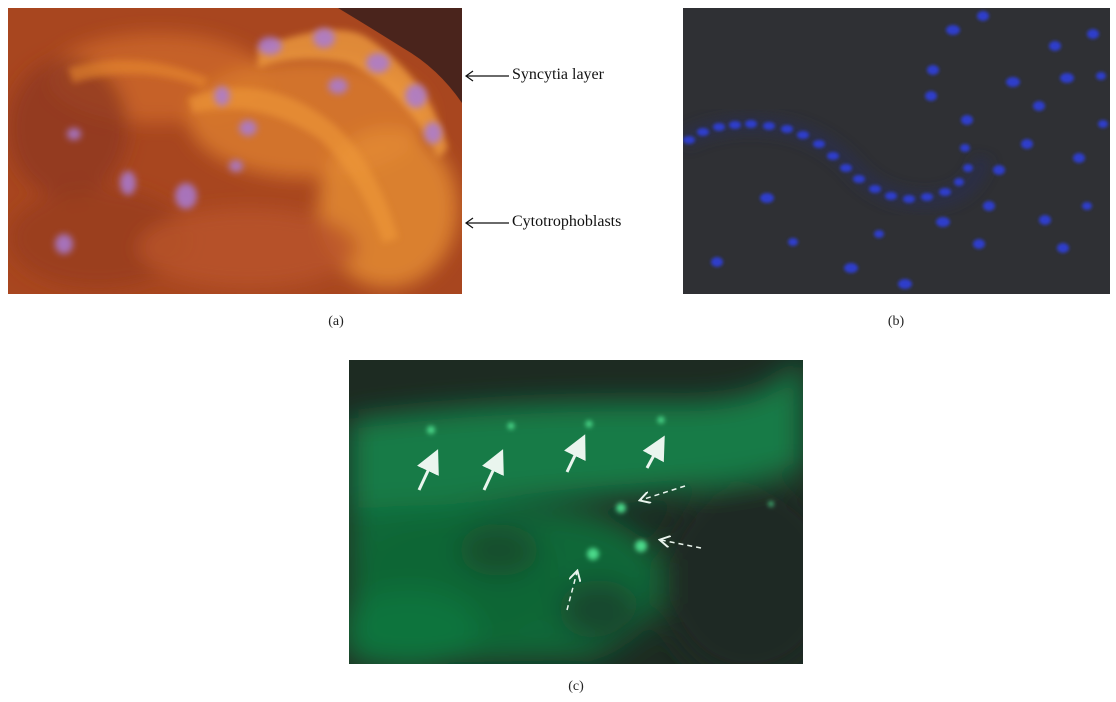  What do you see at coordinates (576, 686) in the screenshot?
I see `panel-c-caption: (c)` at bounding box center [576, 686].